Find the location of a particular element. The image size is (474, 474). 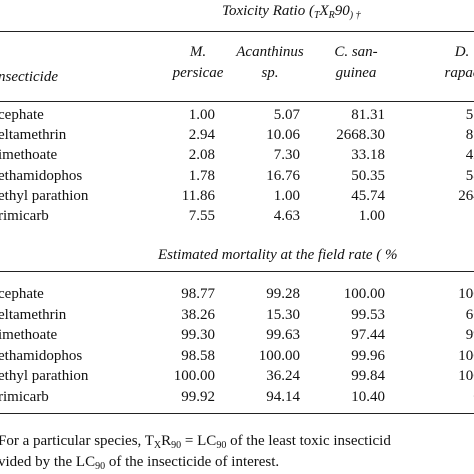

cell: 1.78 is located at coordinates (201, 175).